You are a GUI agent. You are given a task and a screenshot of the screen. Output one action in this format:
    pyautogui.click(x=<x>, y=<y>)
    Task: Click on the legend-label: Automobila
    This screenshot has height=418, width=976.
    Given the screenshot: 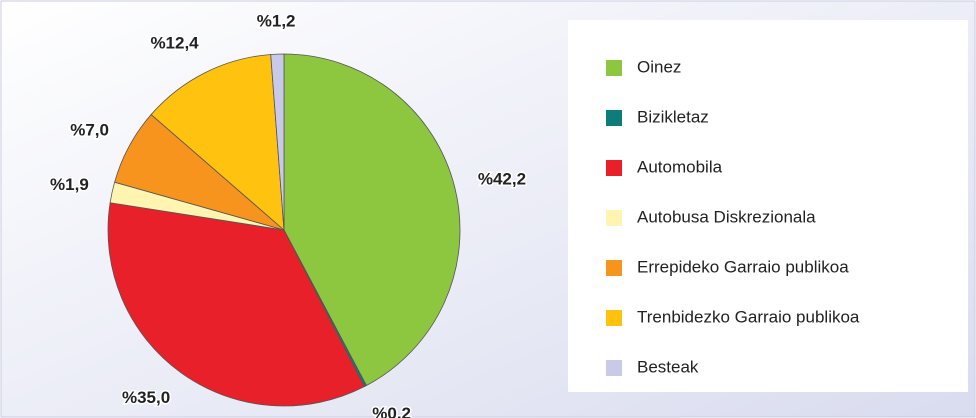 What is the action you would take?
    pyautogui.click(x=680, y=166)
    